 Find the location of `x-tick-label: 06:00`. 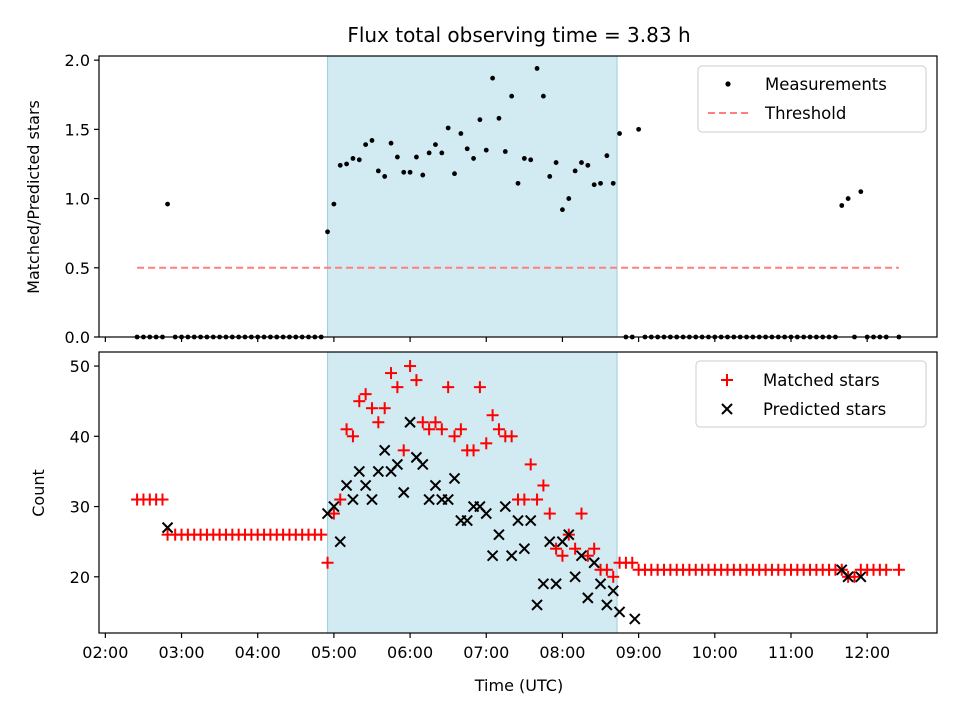

x-tick-label: 06:00 is located at coordinates (410, 652).